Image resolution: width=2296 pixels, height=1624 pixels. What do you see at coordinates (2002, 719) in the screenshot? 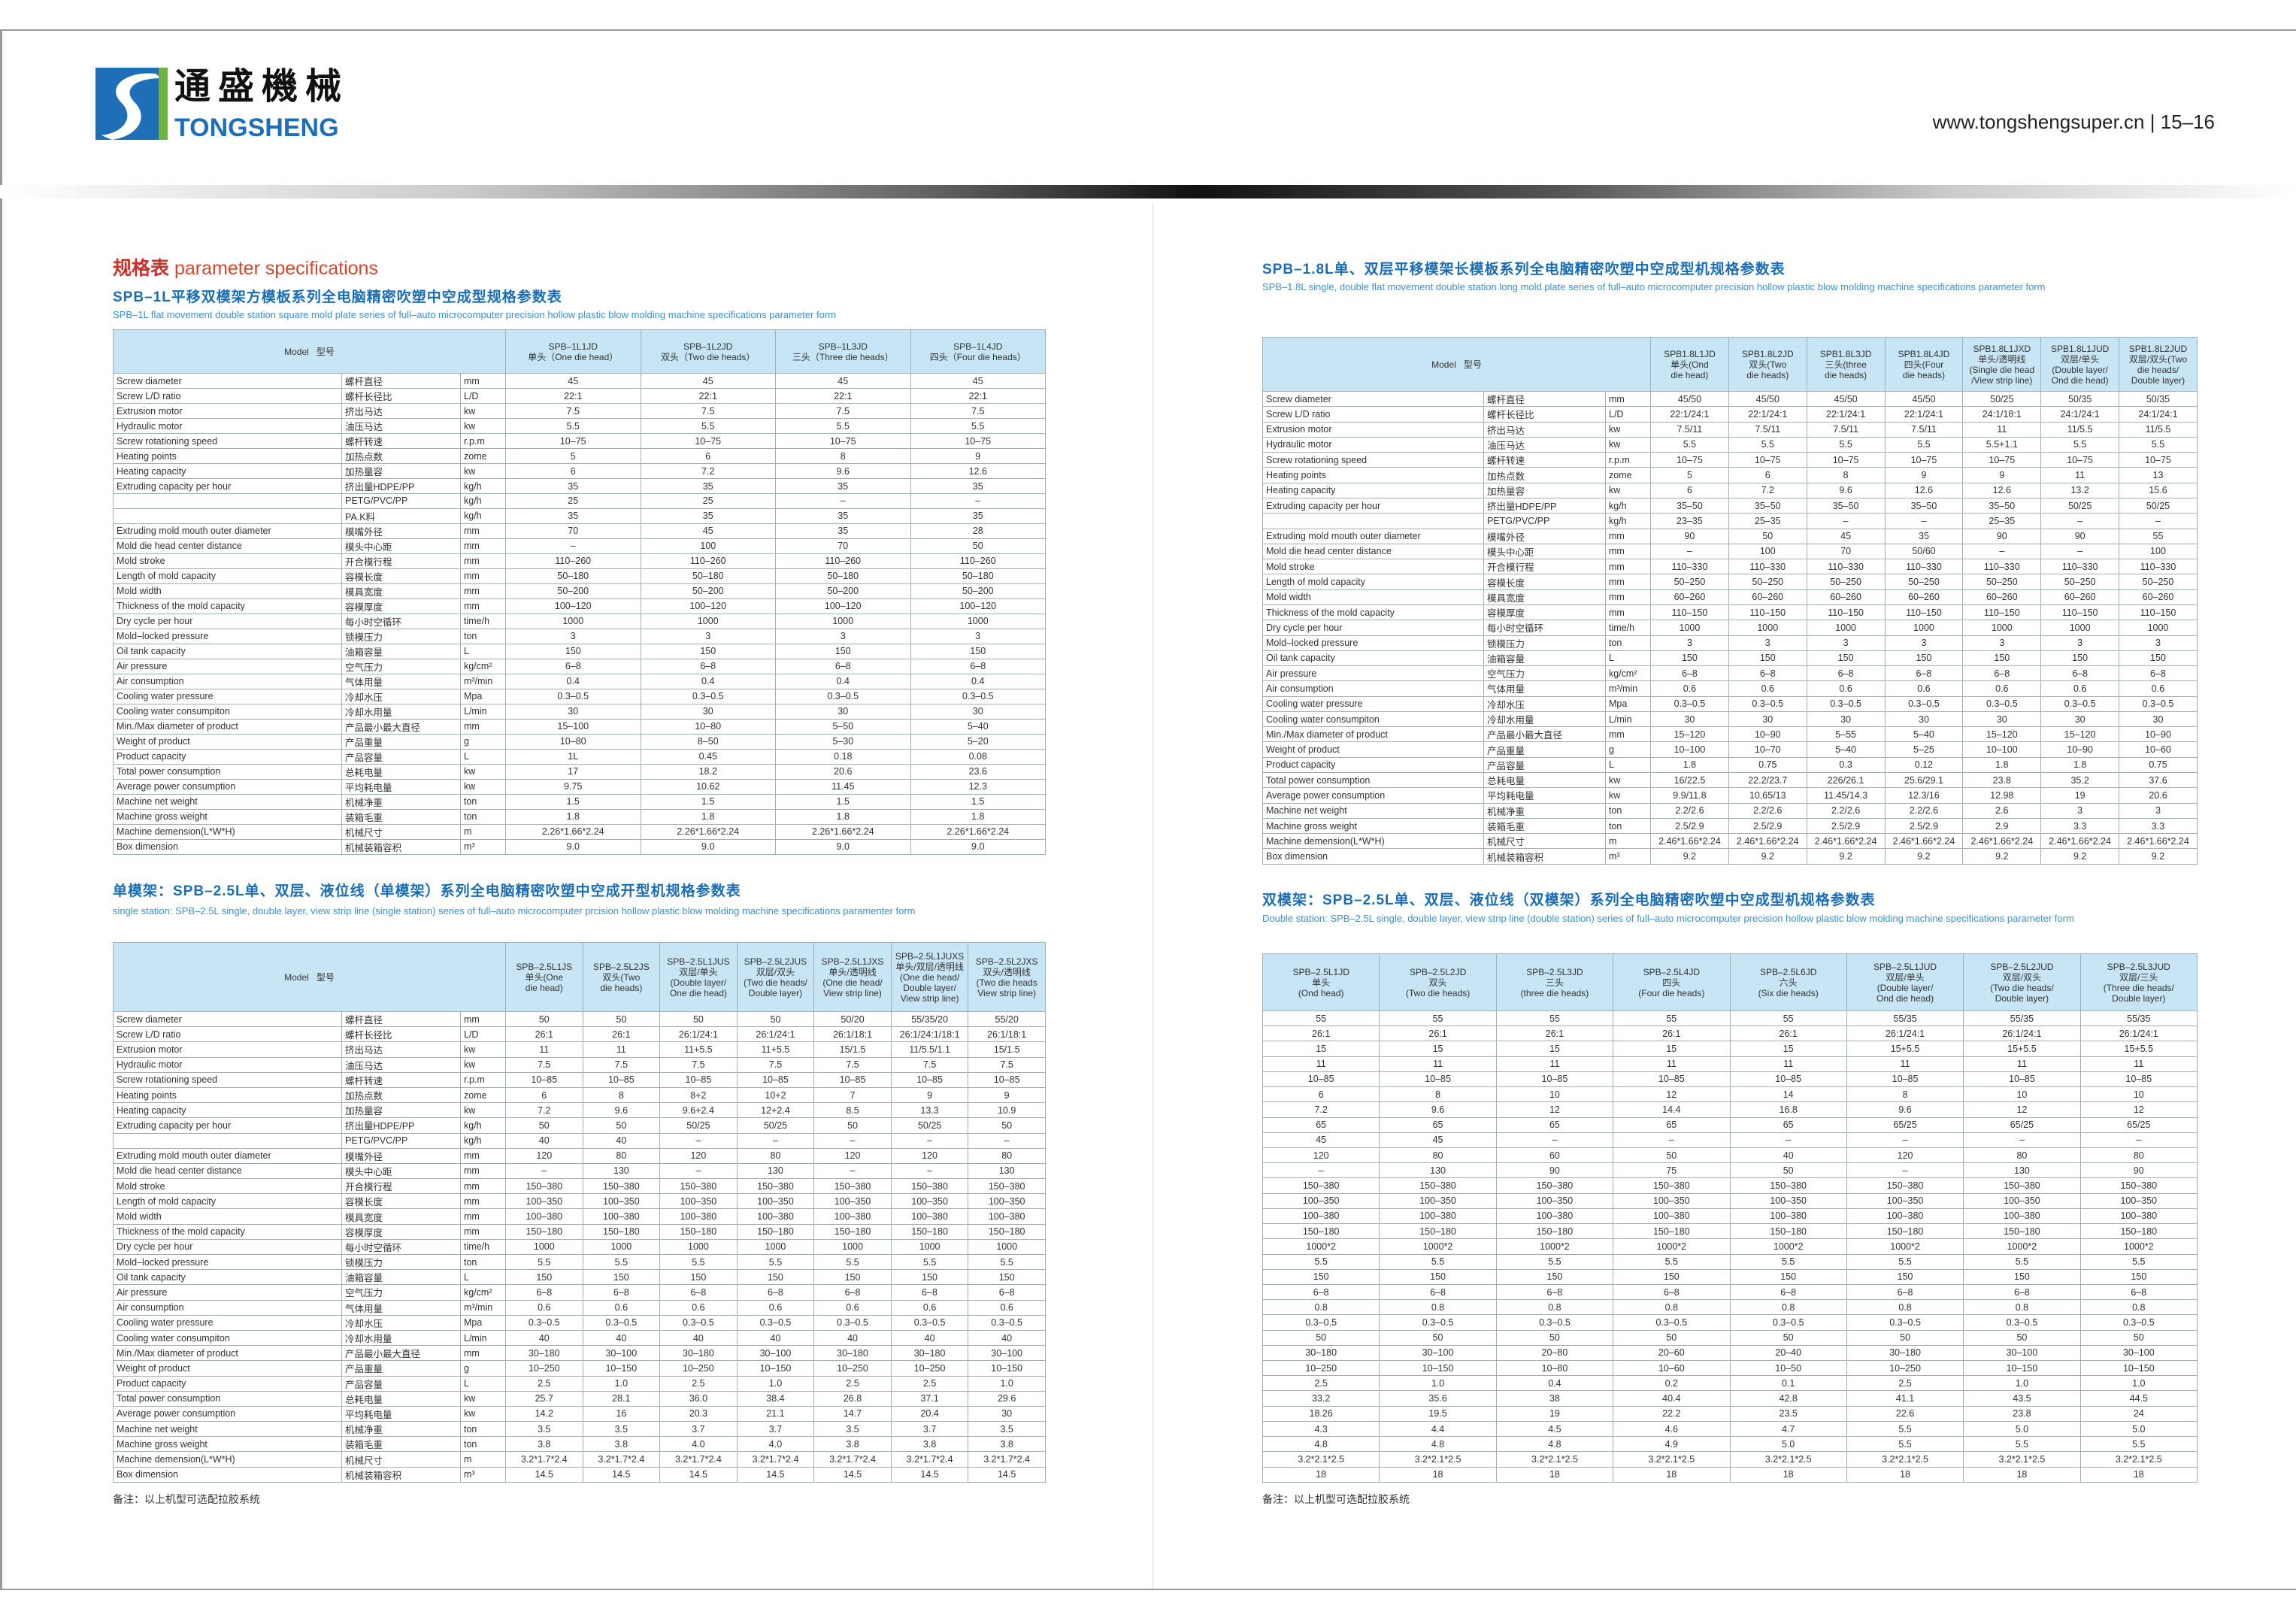
I see `cell-value: 30` at bounding box center [2002, 719].